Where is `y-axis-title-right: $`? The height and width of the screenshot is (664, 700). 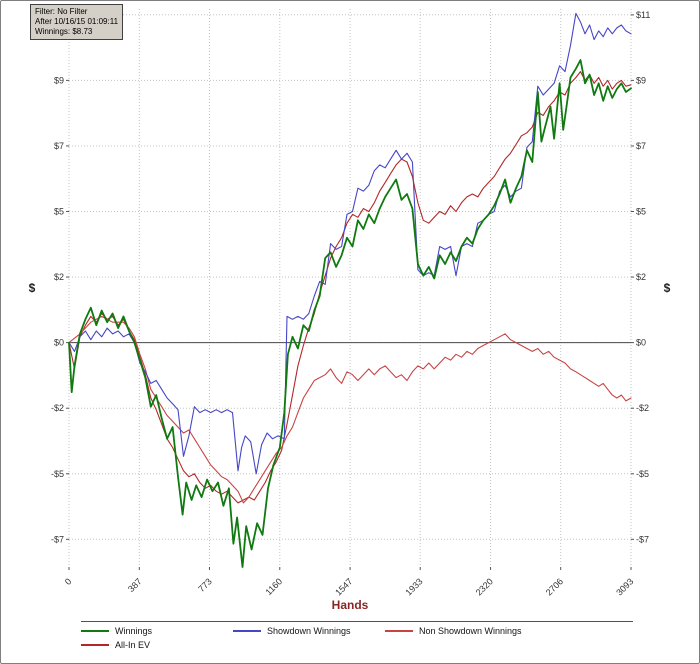 y-axis-title-right: $ is located at coordinates (667, 288).